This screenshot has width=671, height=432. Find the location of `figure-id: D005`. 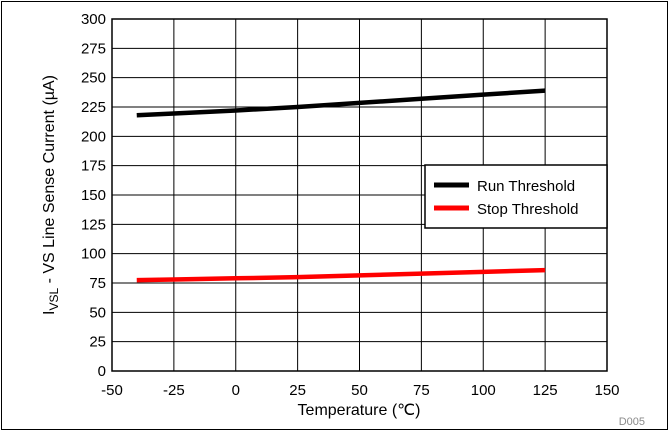

figure-id: D005 is located at coordinates (632, 422).